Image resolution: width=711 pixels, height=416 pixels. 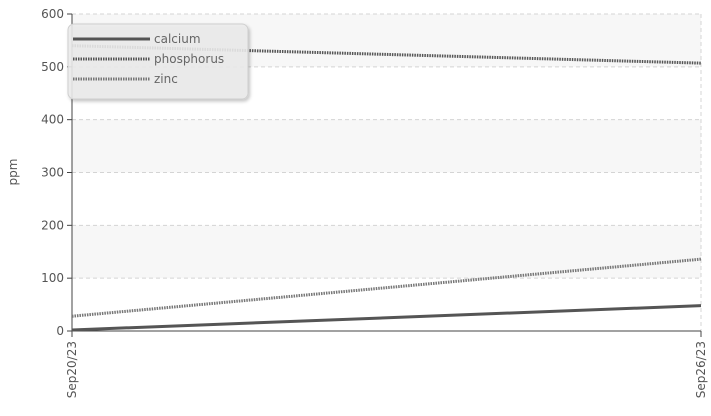 I want to click on x-tick-label: Sep20/23, so click(x=72, y=369).